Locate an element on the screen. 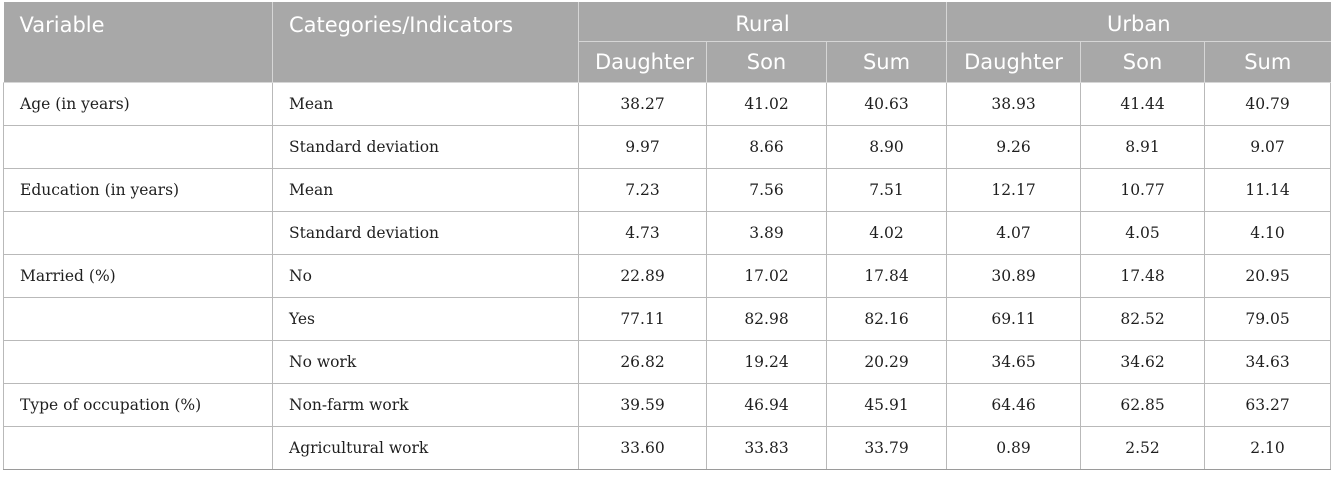 This screenshot has width=1333, height=484. value-cell: 77.11 is located at coordinates (642, 319).